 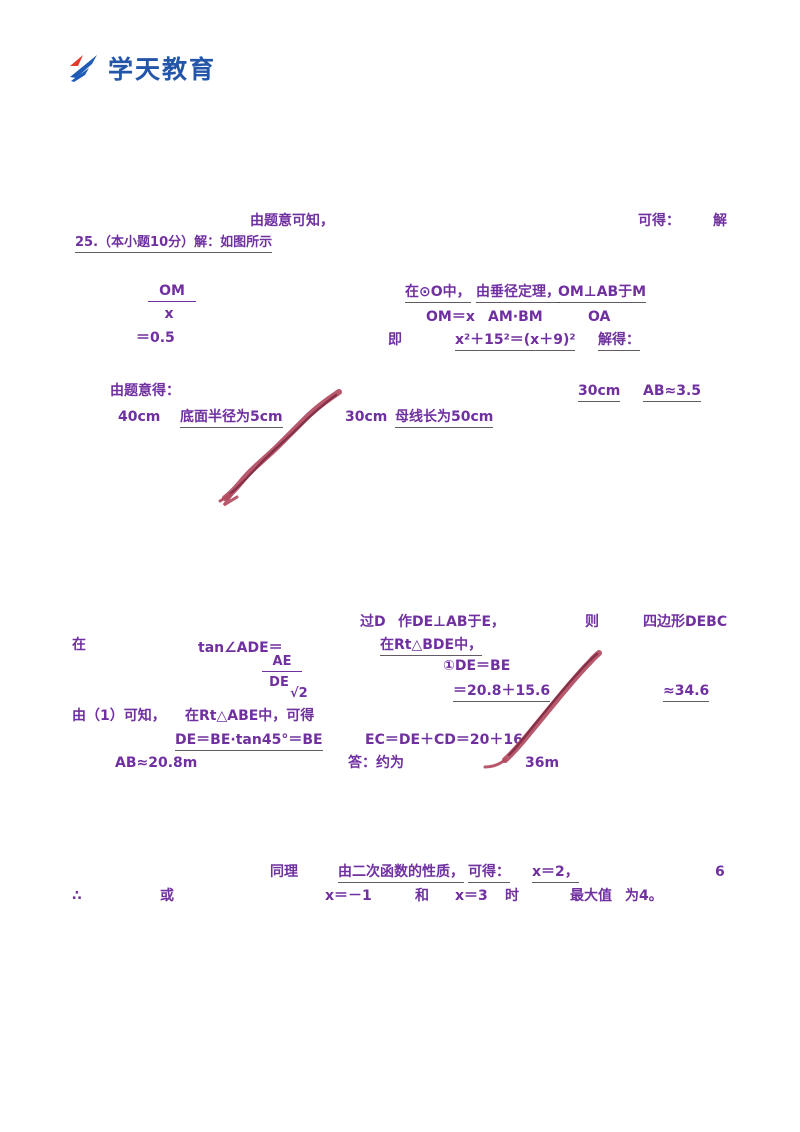 What do you see at coordinates (471, 896) in the screenshot?
I see `s3-r2e: x＝3` at bounding box center [471, 896].